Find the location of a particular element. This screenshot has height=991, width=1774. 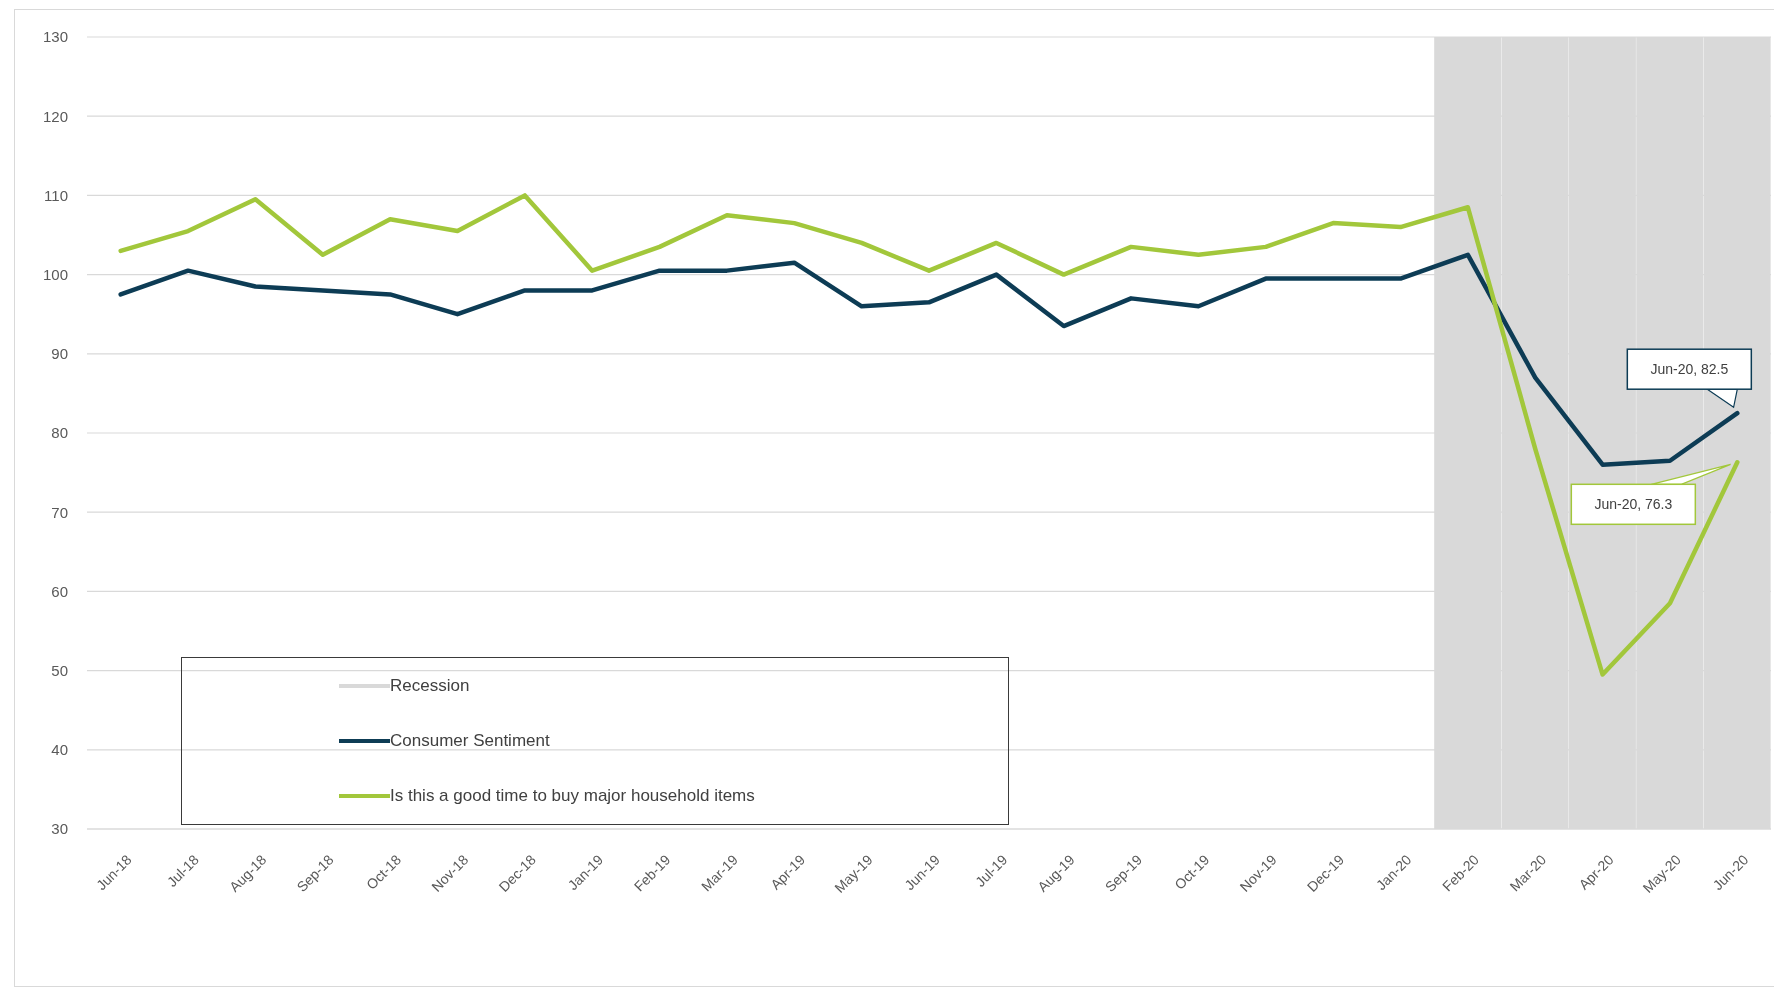

y-tick-label: 110 is located at coordinates (56, 195).